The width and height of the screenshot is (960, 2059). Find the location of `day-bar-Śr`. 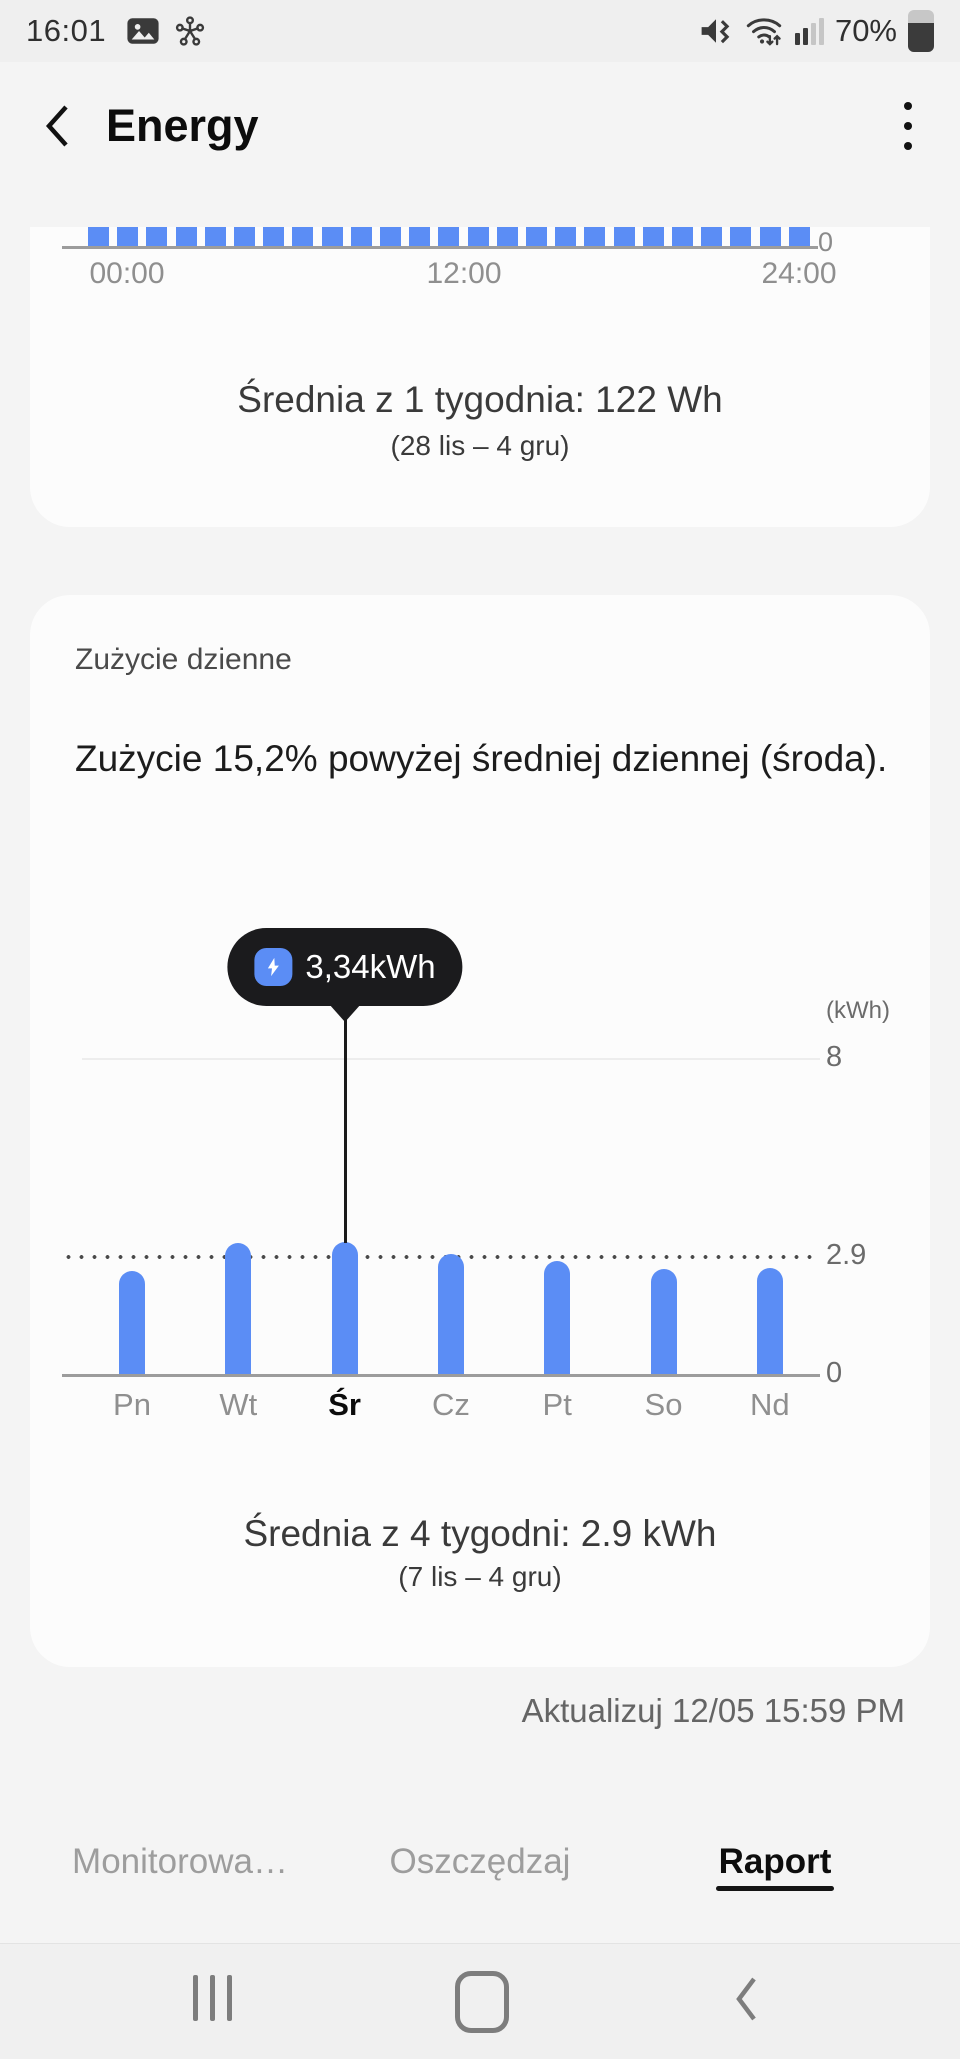

day-bar-Śr is located at coordinates (344, 1308).